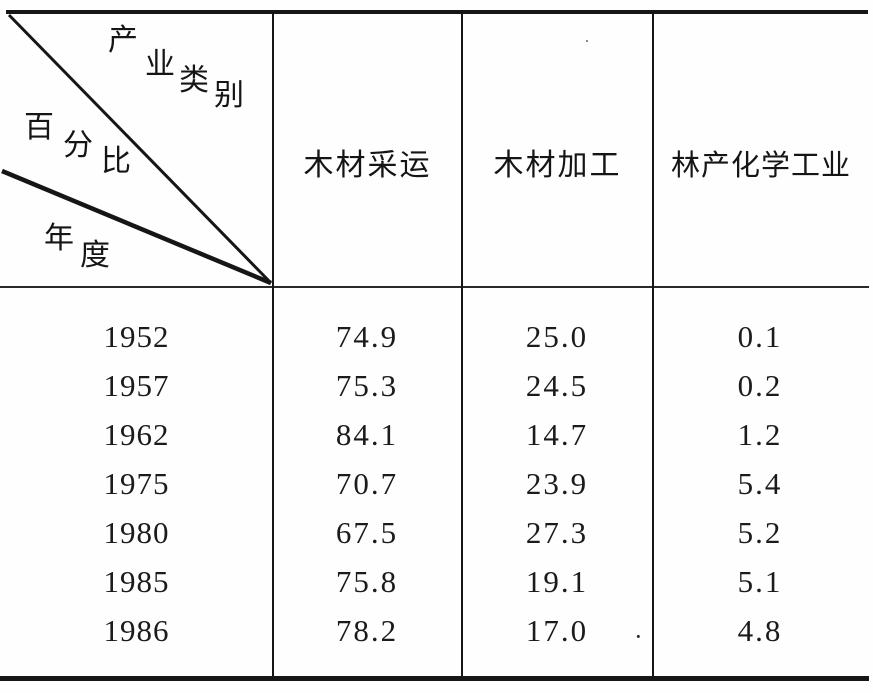 This screenshot has width=873, height=693. I want to click on value-cell: 75.3, so click(367, 385).